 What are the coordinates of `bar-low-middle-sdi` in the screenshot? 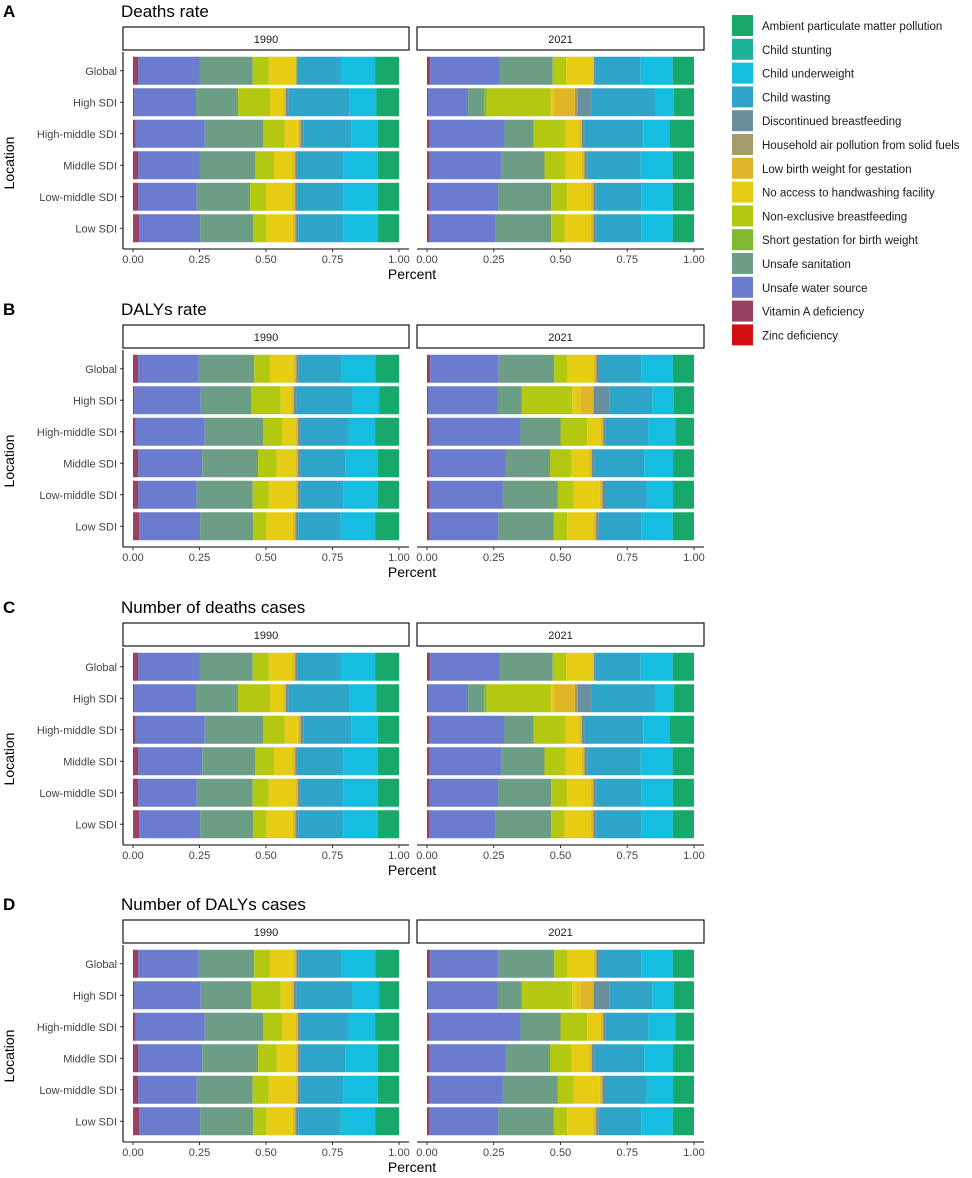 It's located at (560, 792).